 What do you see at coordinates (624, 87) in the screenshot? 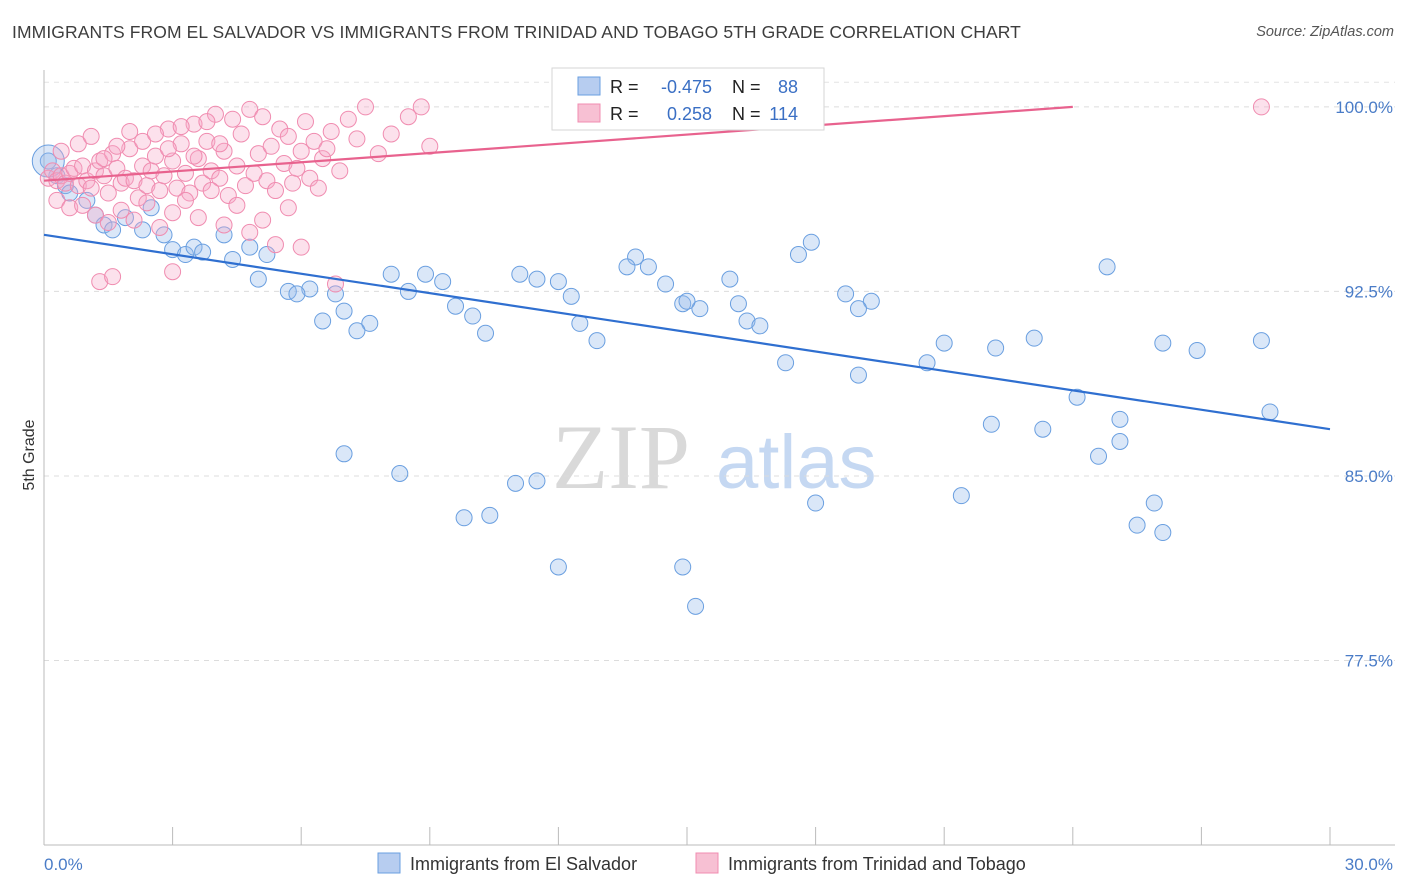
I see `legend-r-label-1: R =` at bounding box center [624, 87].